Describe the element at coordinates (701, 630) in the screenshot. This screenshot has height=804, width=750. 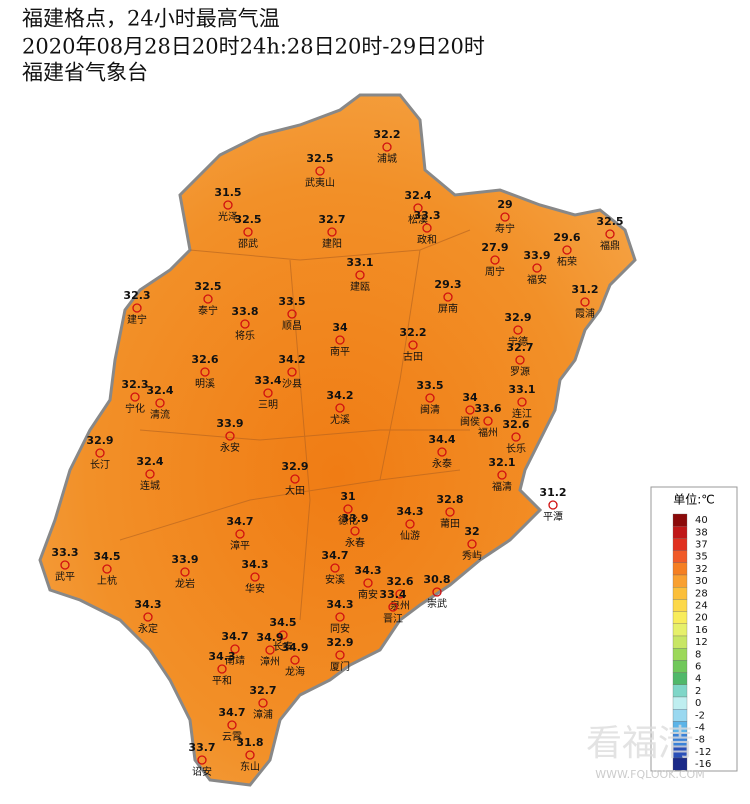
I see `legend-label: 16` at that location.